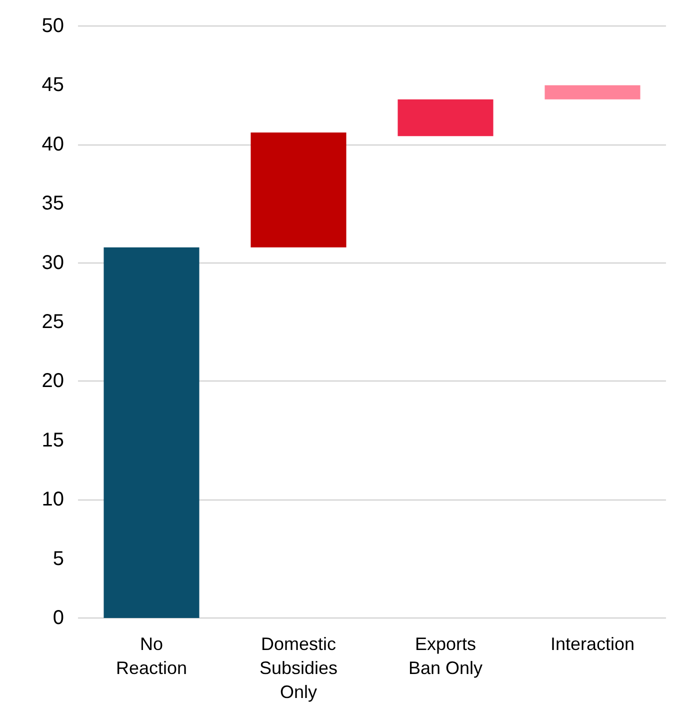 The image size is (684, 716). Describe the element at coordinates (58, 559) in the screenshot. I see `y-tick-label: 5` at that location.